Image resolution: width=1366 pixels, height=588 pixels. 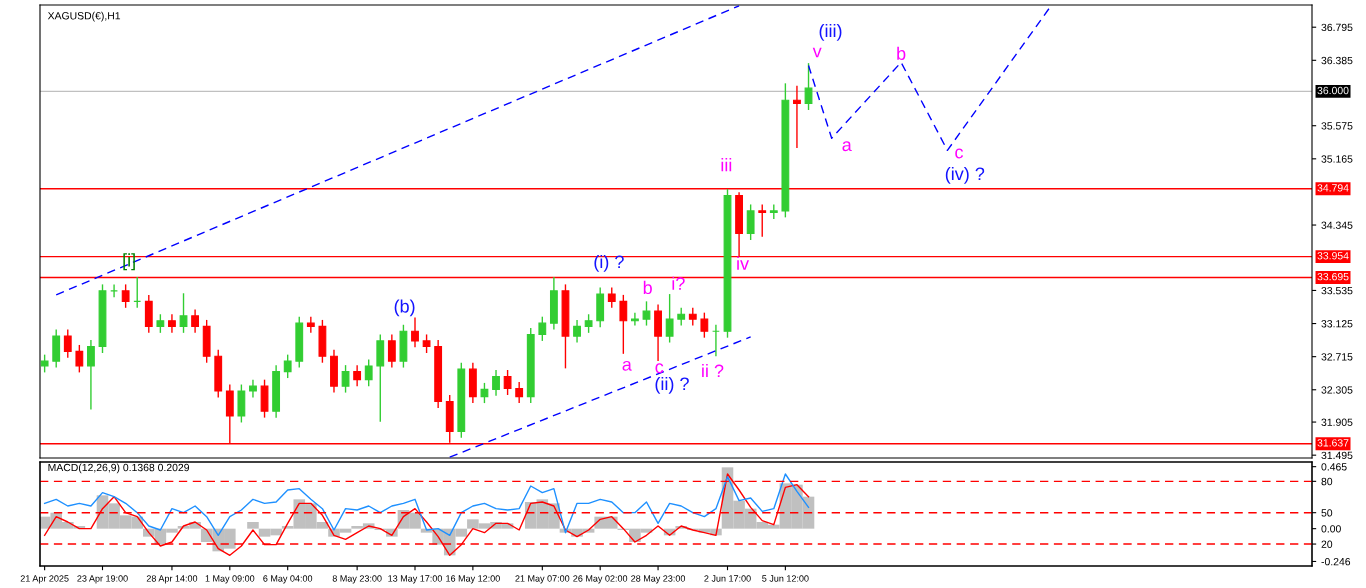 What do you see at coordinates (1337, 60) in the screenshot?
I see `y-tick-label: 36.385` at bounding box center [1337, 60].